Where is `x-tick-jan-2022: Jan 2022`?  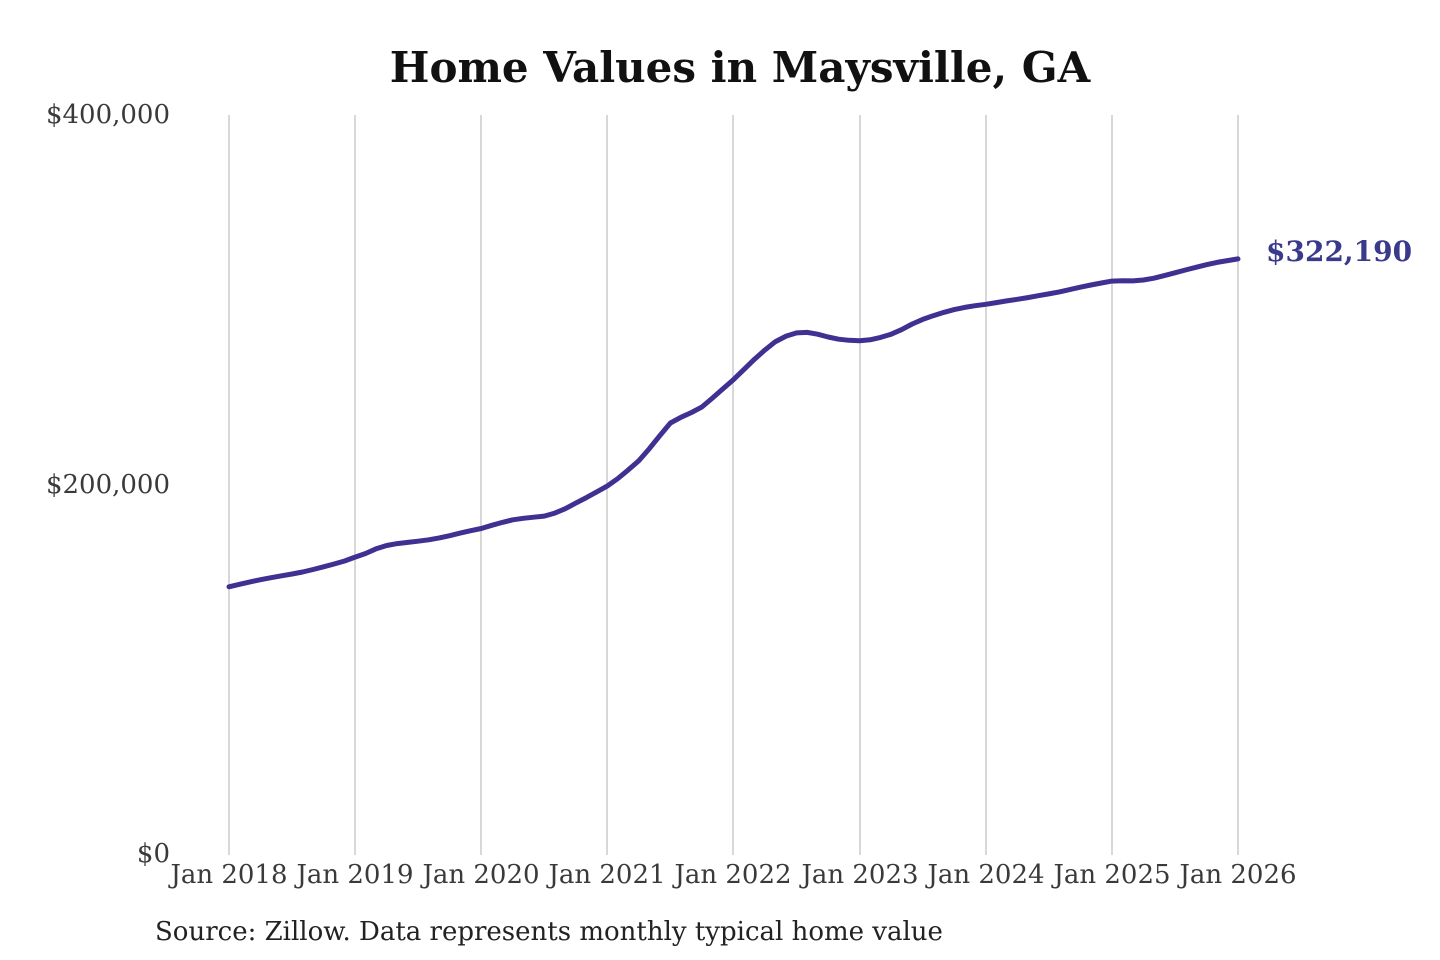 x-tick-jan-2022: Jan 2022 is located at coordinates (731, 875).